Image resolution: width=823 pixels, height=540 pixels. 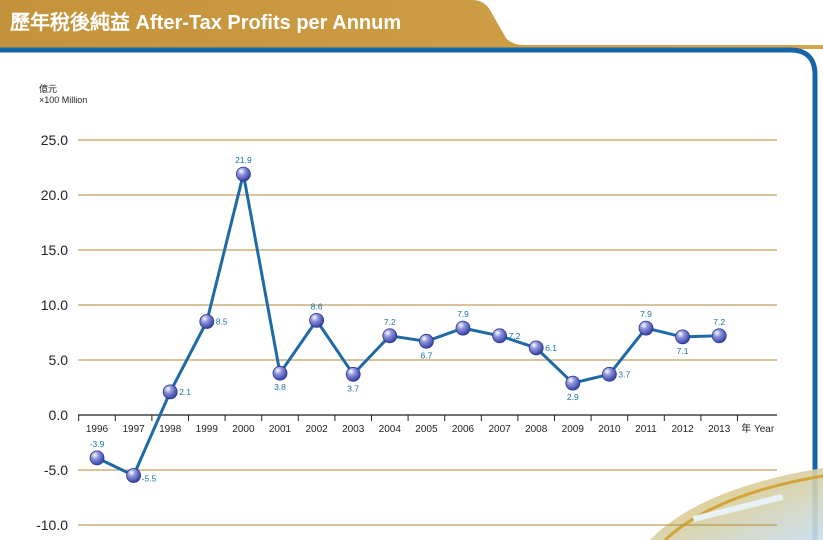 What do you see at coordinates (54, 250) in the screenshot?
I see `y-tick-label: 15.0` at bounding box center [54, 250].